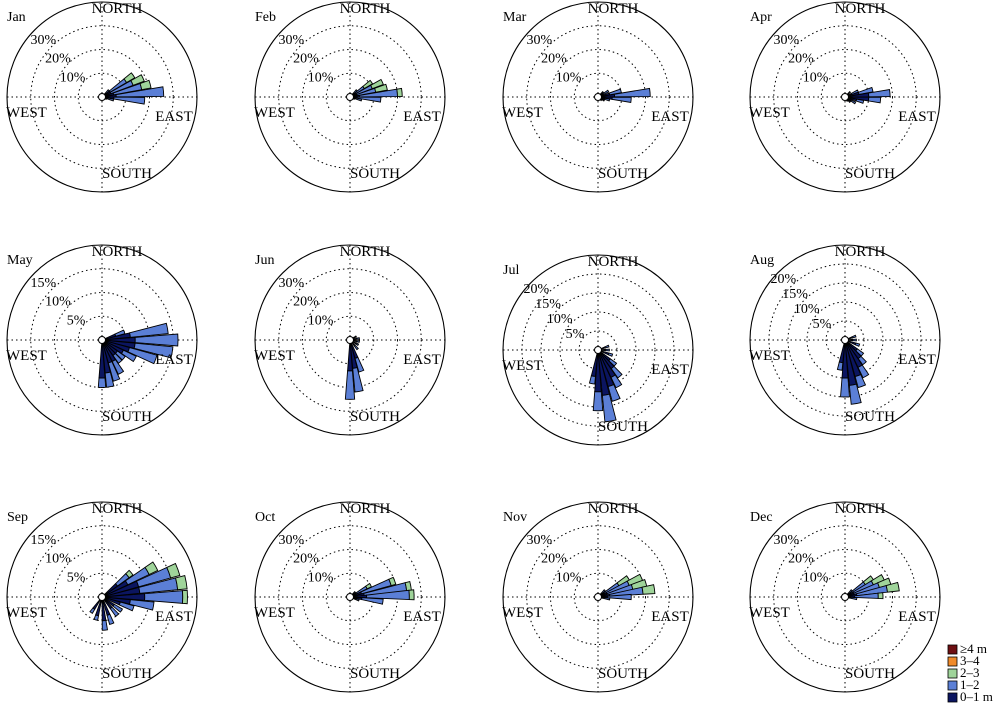  I want to click on month-title: Nov, so click(515, 517).